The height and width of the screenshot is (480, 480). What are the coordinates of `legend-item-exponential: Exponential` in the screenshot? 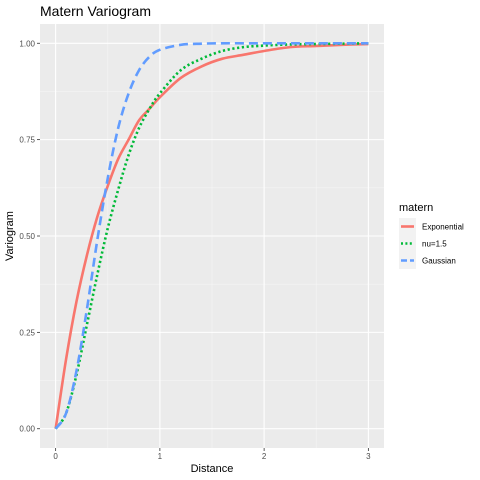 It's located at (431, 226).